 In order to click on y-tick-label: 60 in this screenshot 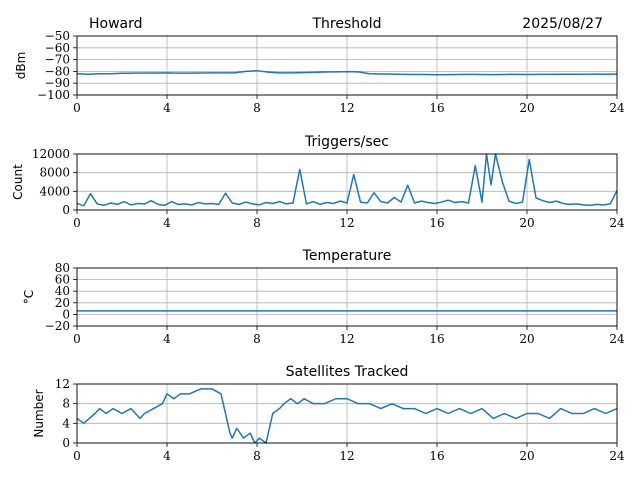, I will do `click(62, 280)`.